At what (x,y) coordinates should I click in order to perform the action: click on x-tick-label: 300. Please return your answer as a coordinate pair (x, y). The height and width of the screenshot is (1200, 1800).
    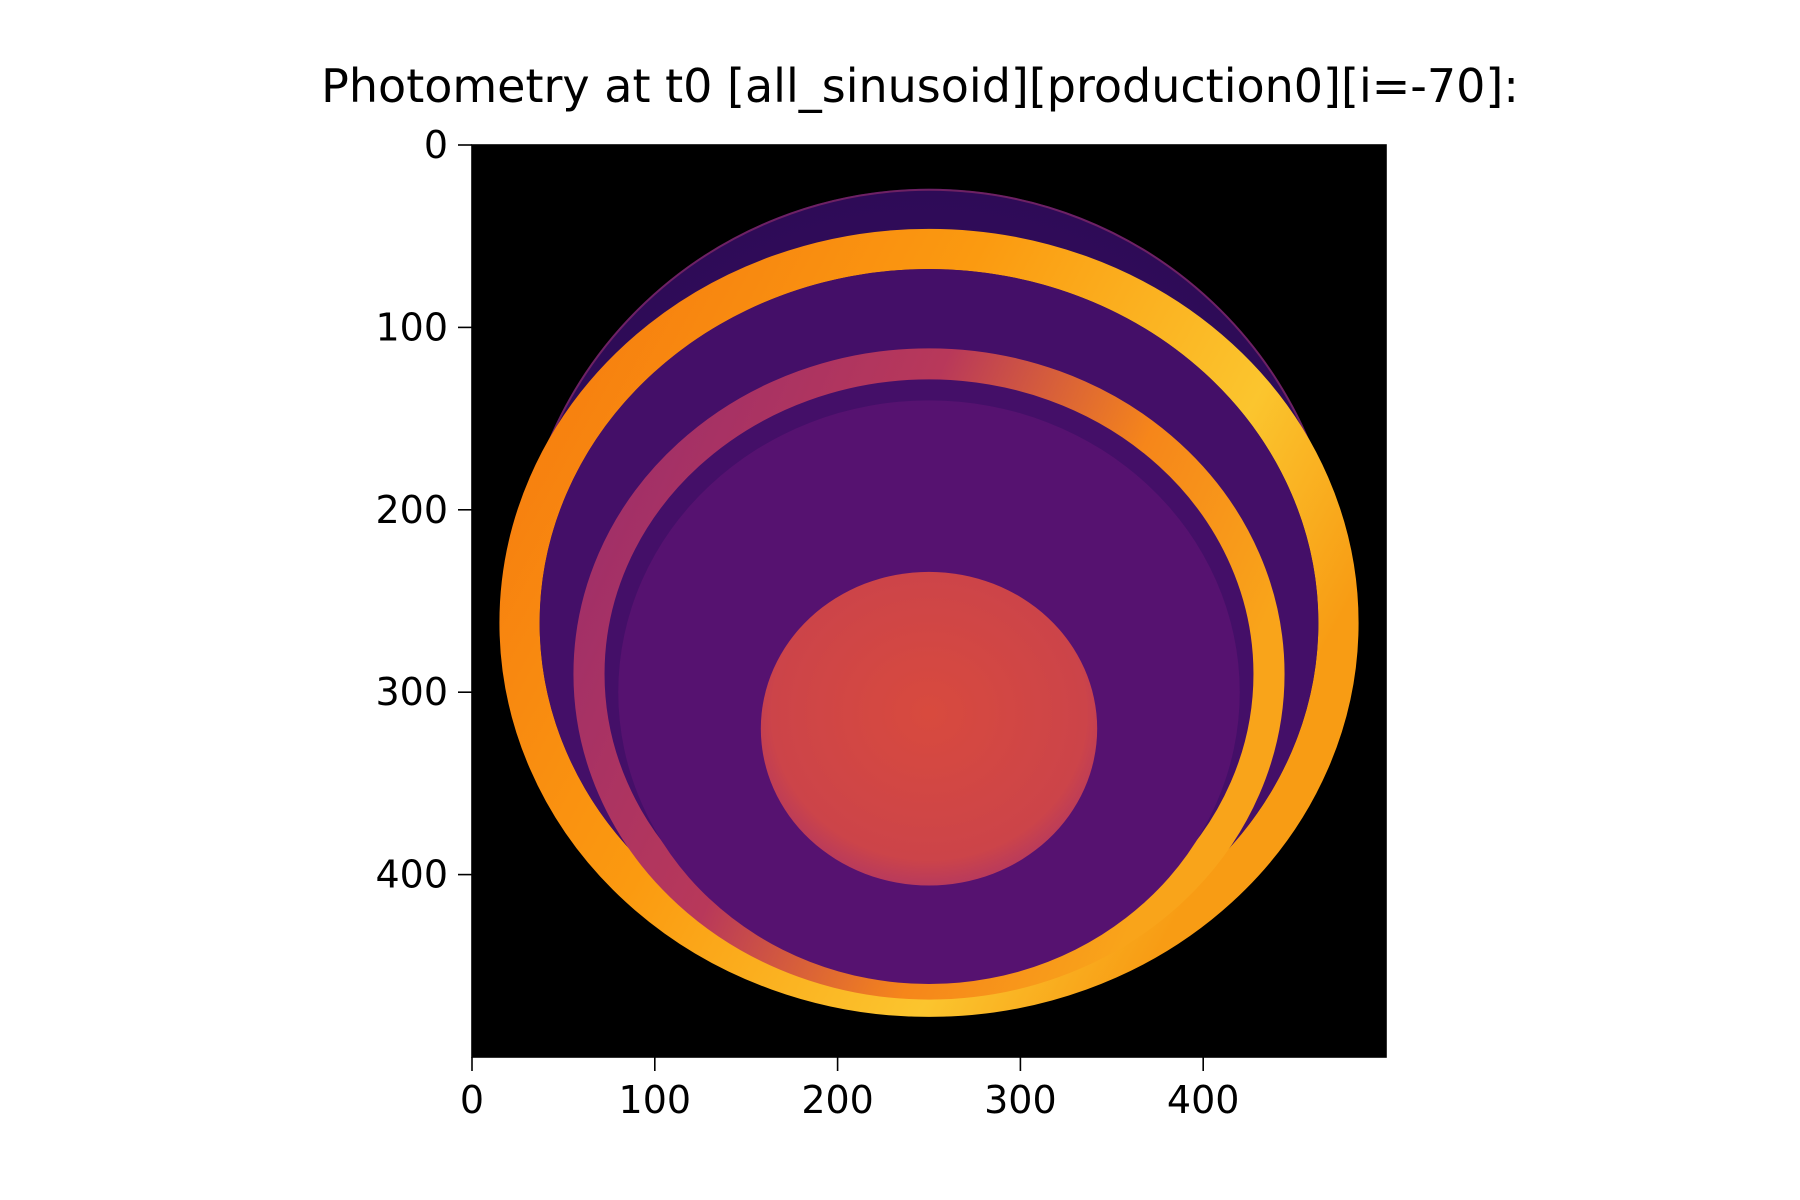
    Looking at the image, I should click on (1020, 1100).